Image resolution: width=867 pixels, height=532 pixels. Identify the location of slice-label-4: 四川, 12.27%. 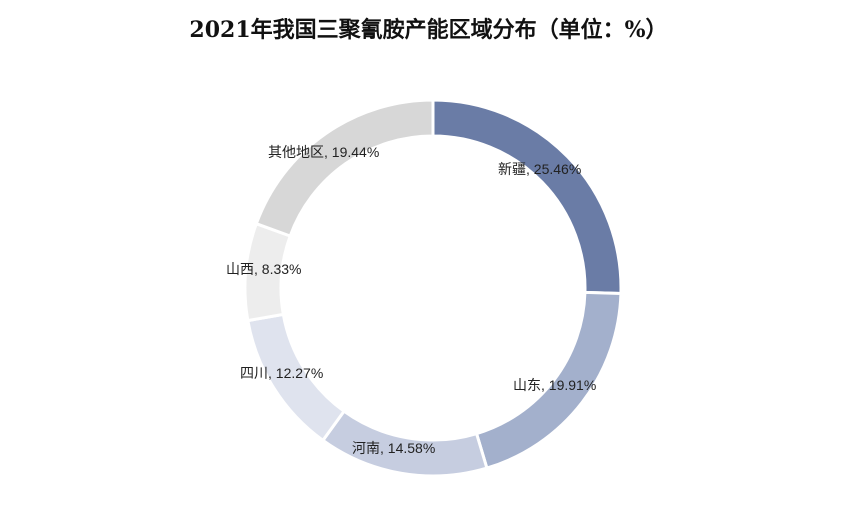
(281, 373).